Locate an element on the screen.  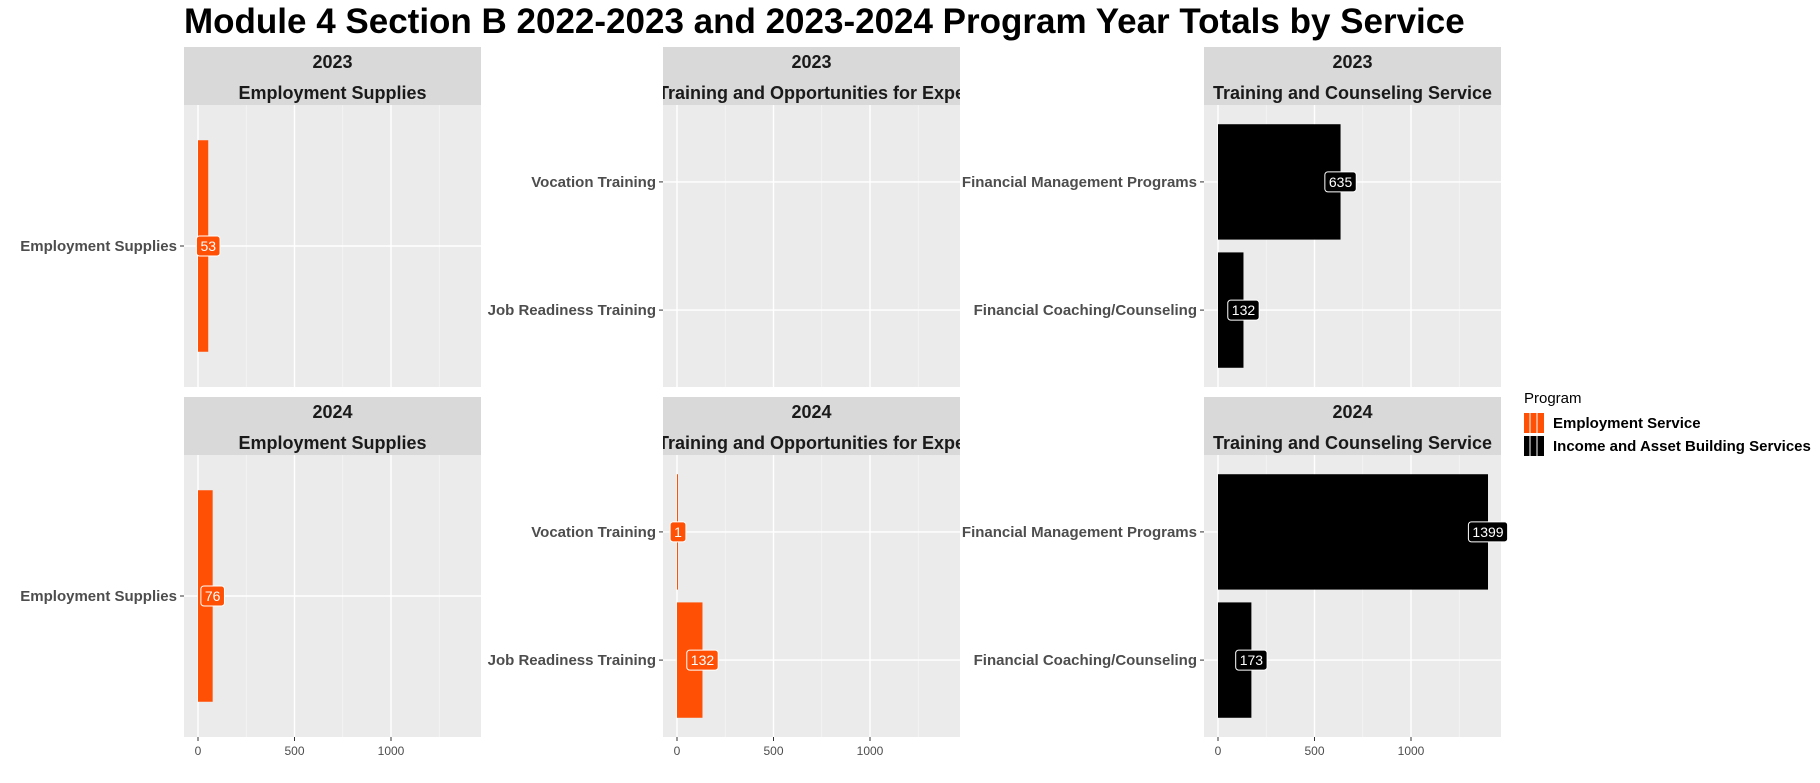
legend-label: Income and Asset Building Services is located at coordinates (1682, 446).